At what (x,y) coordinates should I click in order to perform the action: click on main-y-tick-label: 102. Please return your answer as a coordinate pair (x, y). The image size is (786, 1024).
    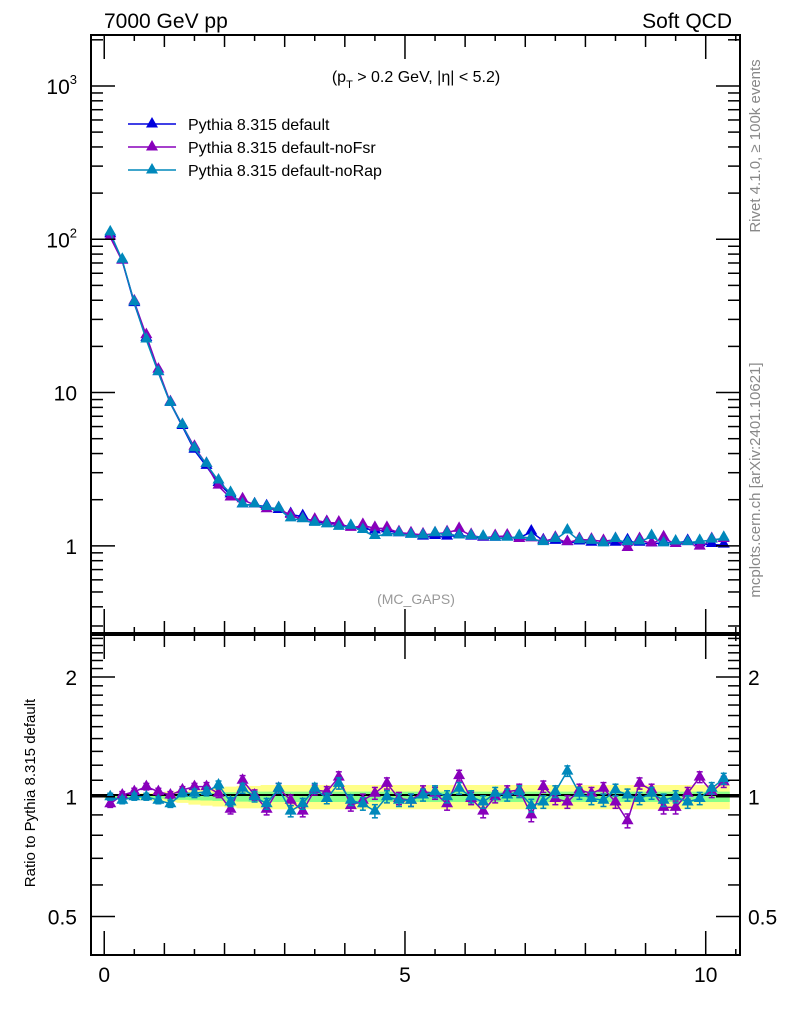
    Looking at the image, I should click on (61, 238).